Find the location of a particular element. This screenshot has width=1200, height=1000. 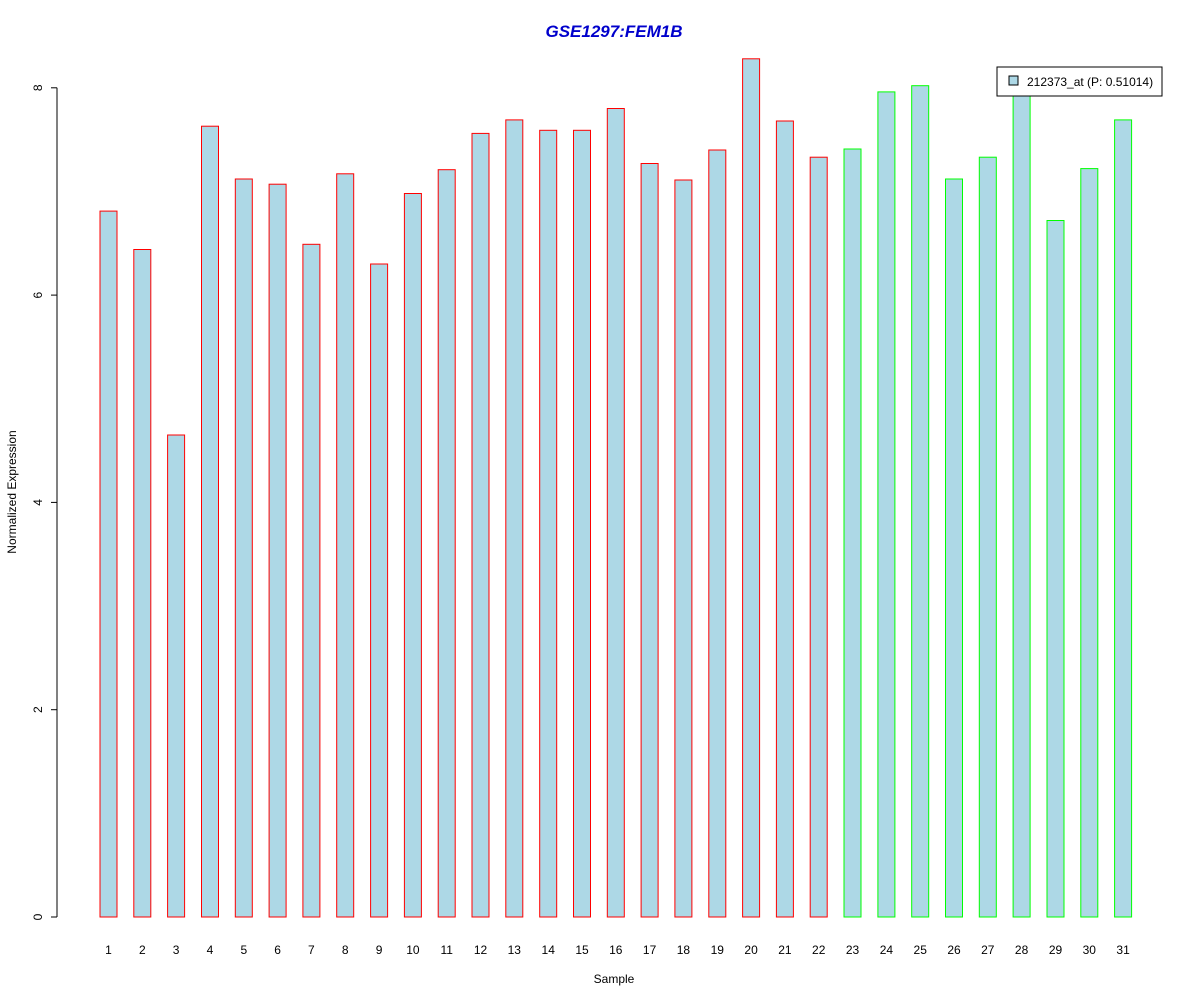

x-tick-label: 30 is located at coordinates (1090, 950).